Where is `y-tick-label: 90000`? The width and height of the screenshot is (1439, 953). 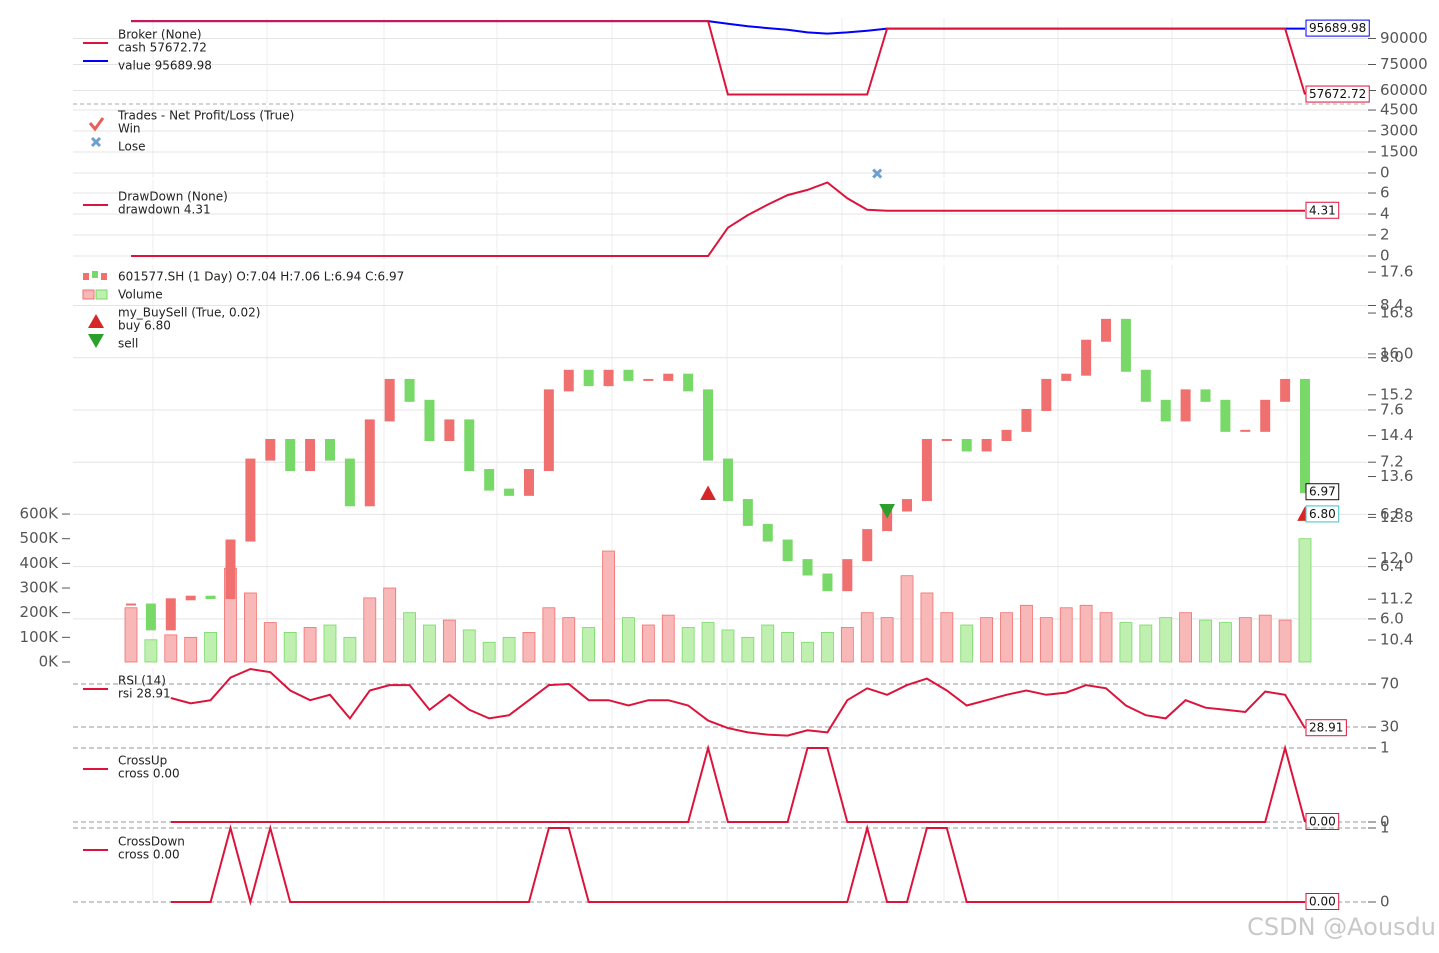 y-tick-label: 90000 is located at coordinates (1404, 38).